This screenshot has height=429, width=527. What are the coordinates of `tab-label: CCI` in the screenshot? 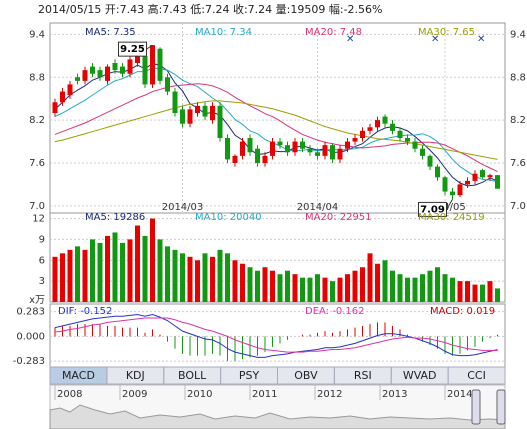 It's located at (476, 375).